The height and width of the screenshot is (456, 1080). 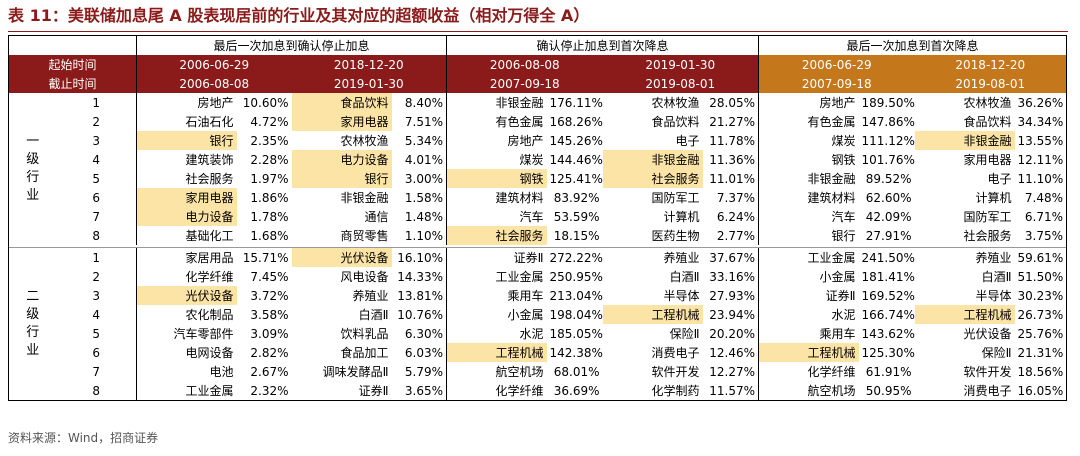 What do you see at coordinates (269, 197) in the screenshot?
I see `return-cell: 1.86%` at bounding box center [269, 197].